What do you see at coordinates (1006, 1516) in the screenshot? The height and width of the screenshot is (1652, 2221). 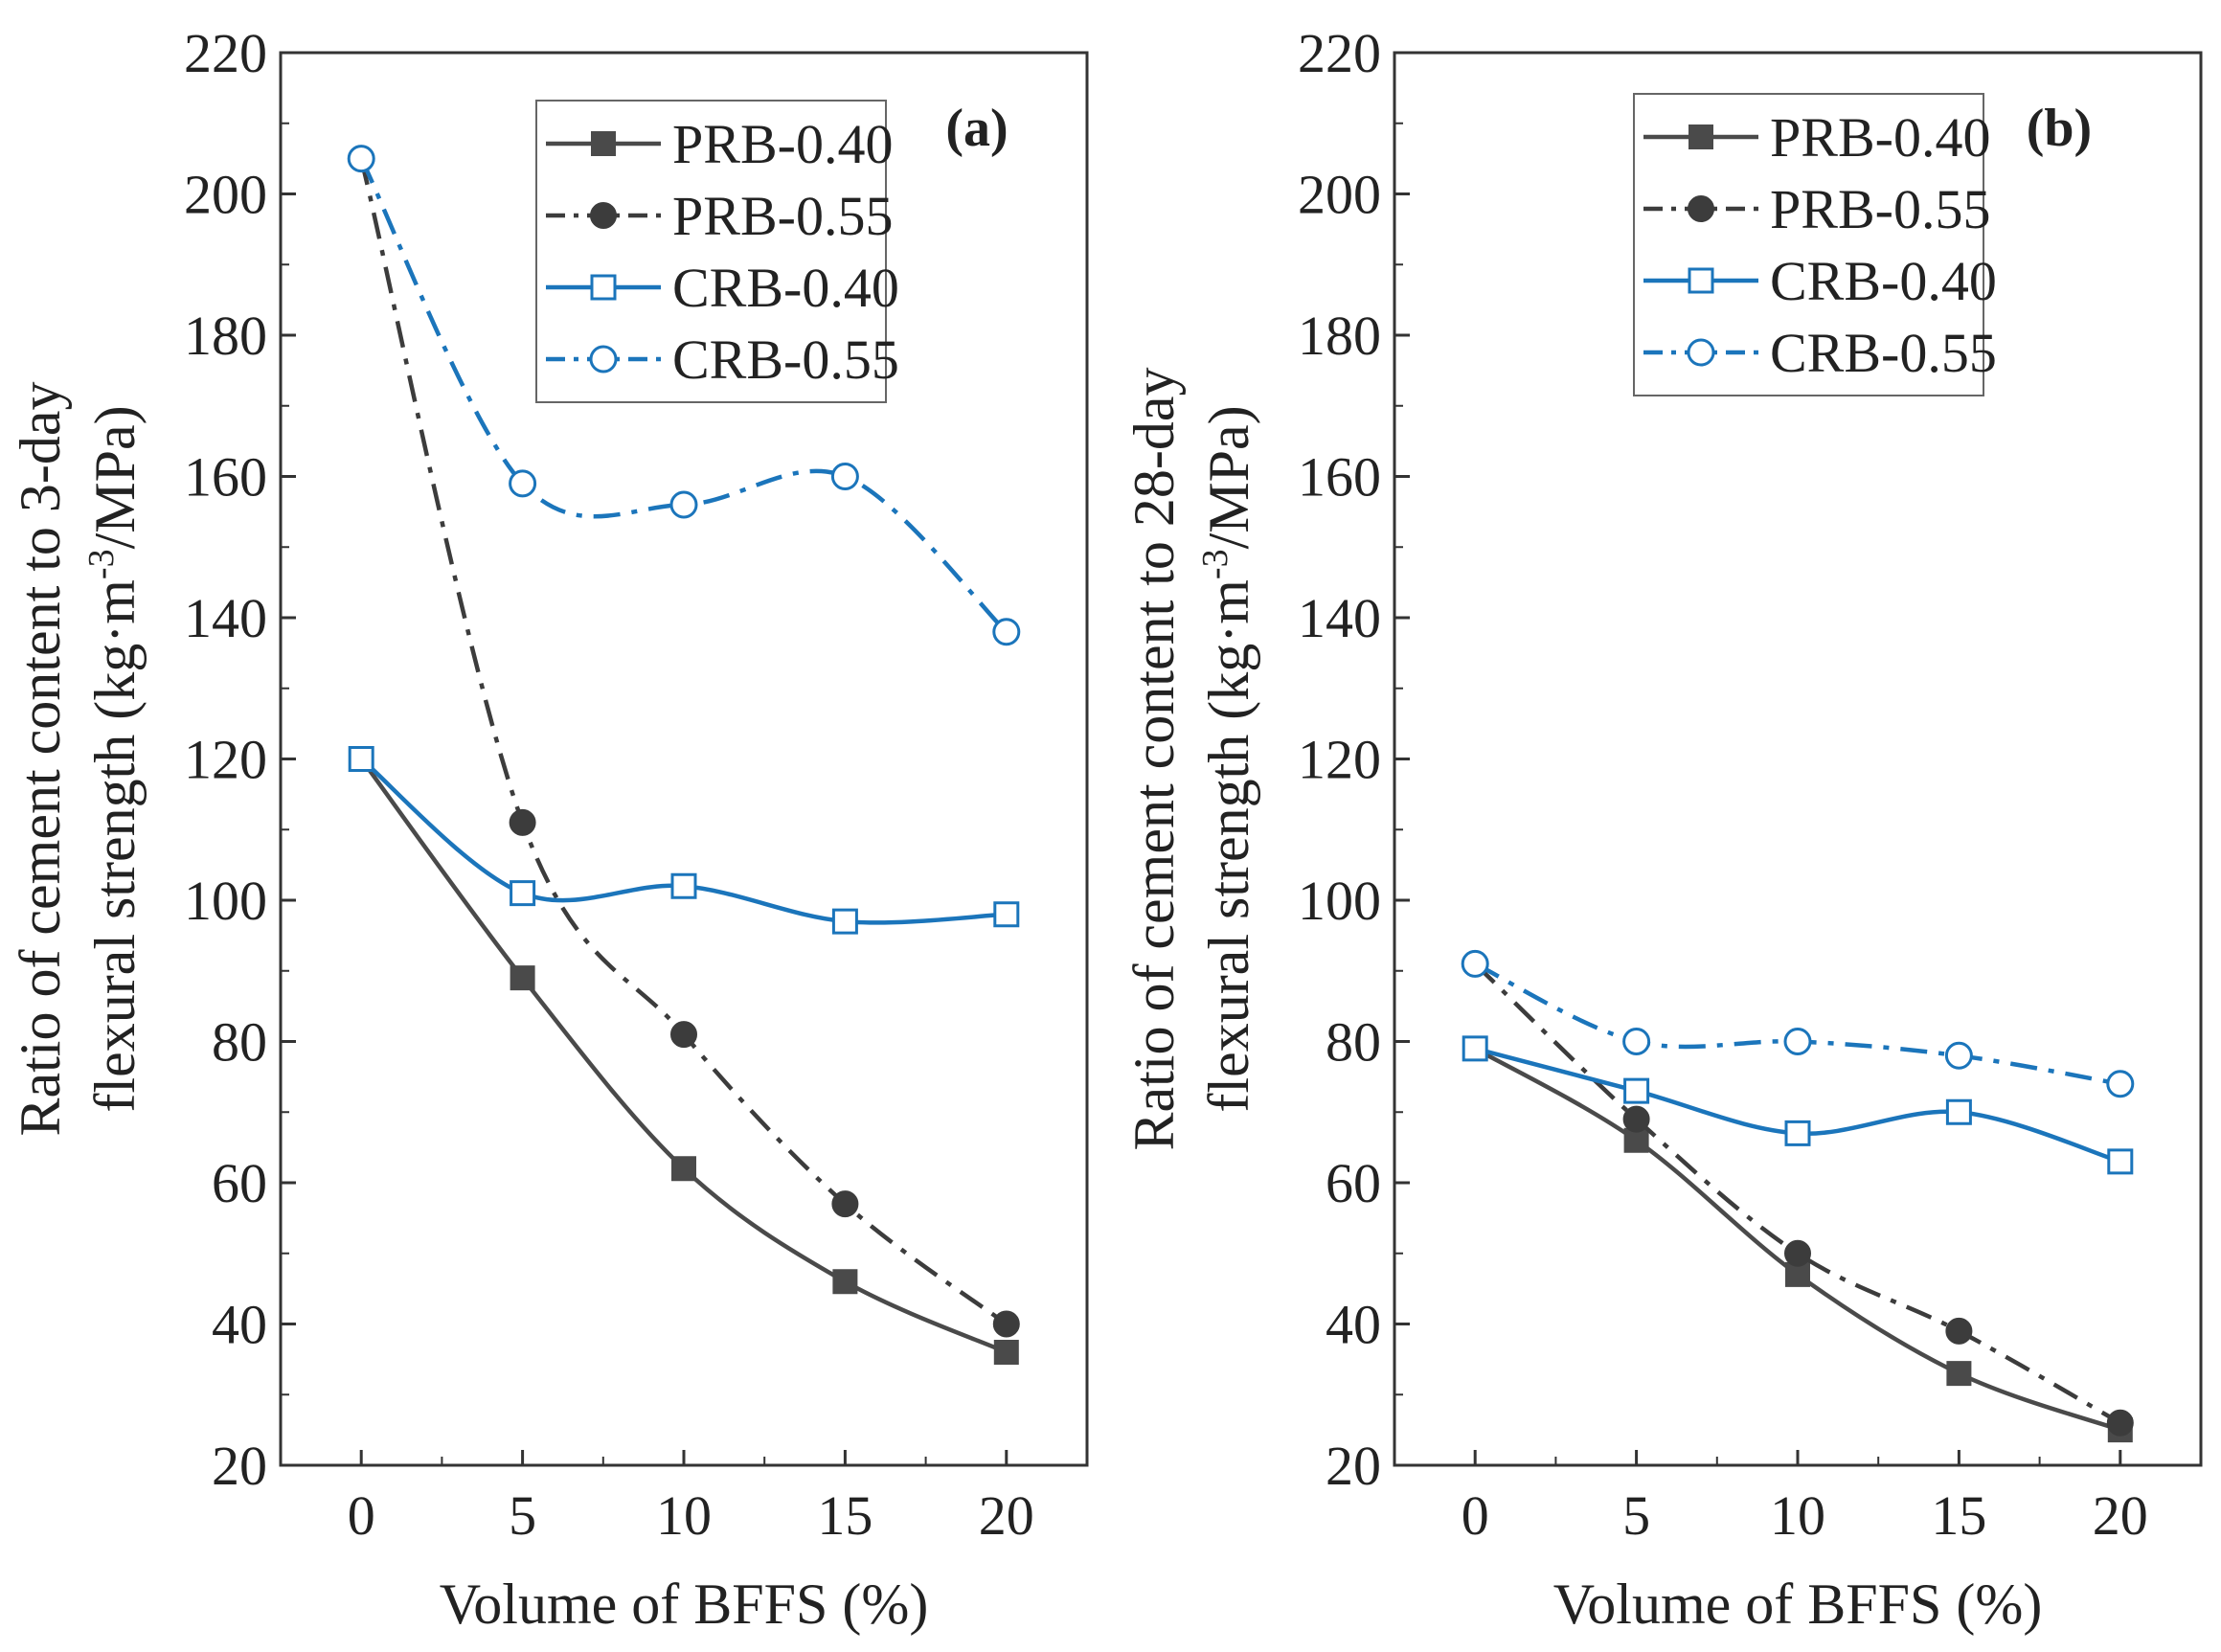 I see `x-tick-label: 20` at bounding box center [1006, 1516].